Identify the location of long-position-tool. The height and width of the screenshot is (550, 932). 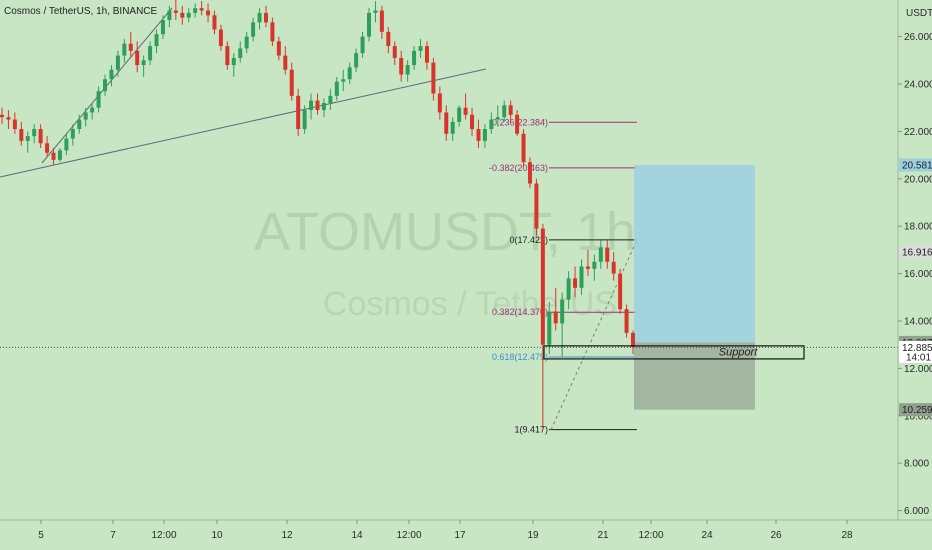
(694, 287).